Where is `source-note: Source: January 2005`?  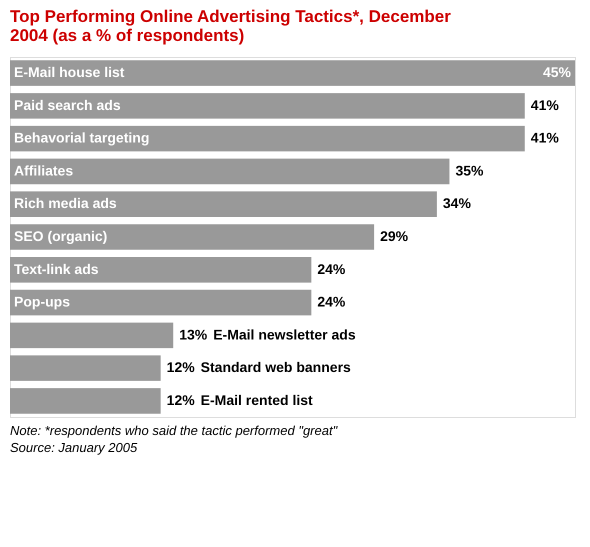 source-note: Source: January 2005 is located at coordinates (74, 447).